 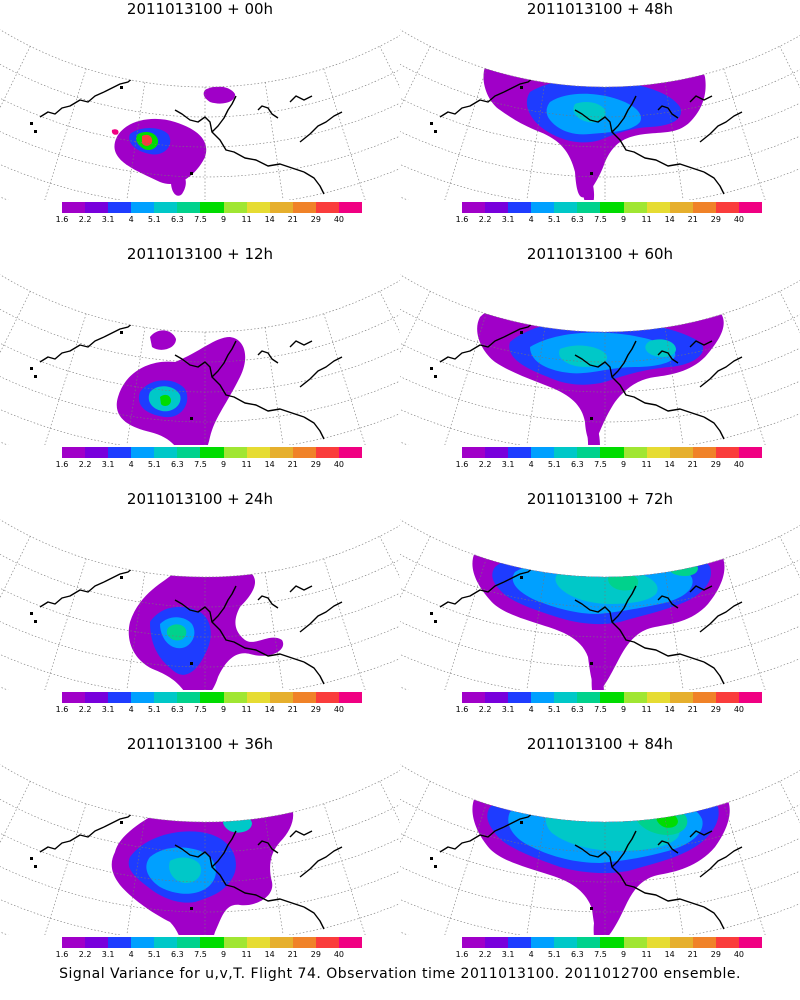 I want to click on colorbar-tick-label: 21, so click(x=292, y=709).